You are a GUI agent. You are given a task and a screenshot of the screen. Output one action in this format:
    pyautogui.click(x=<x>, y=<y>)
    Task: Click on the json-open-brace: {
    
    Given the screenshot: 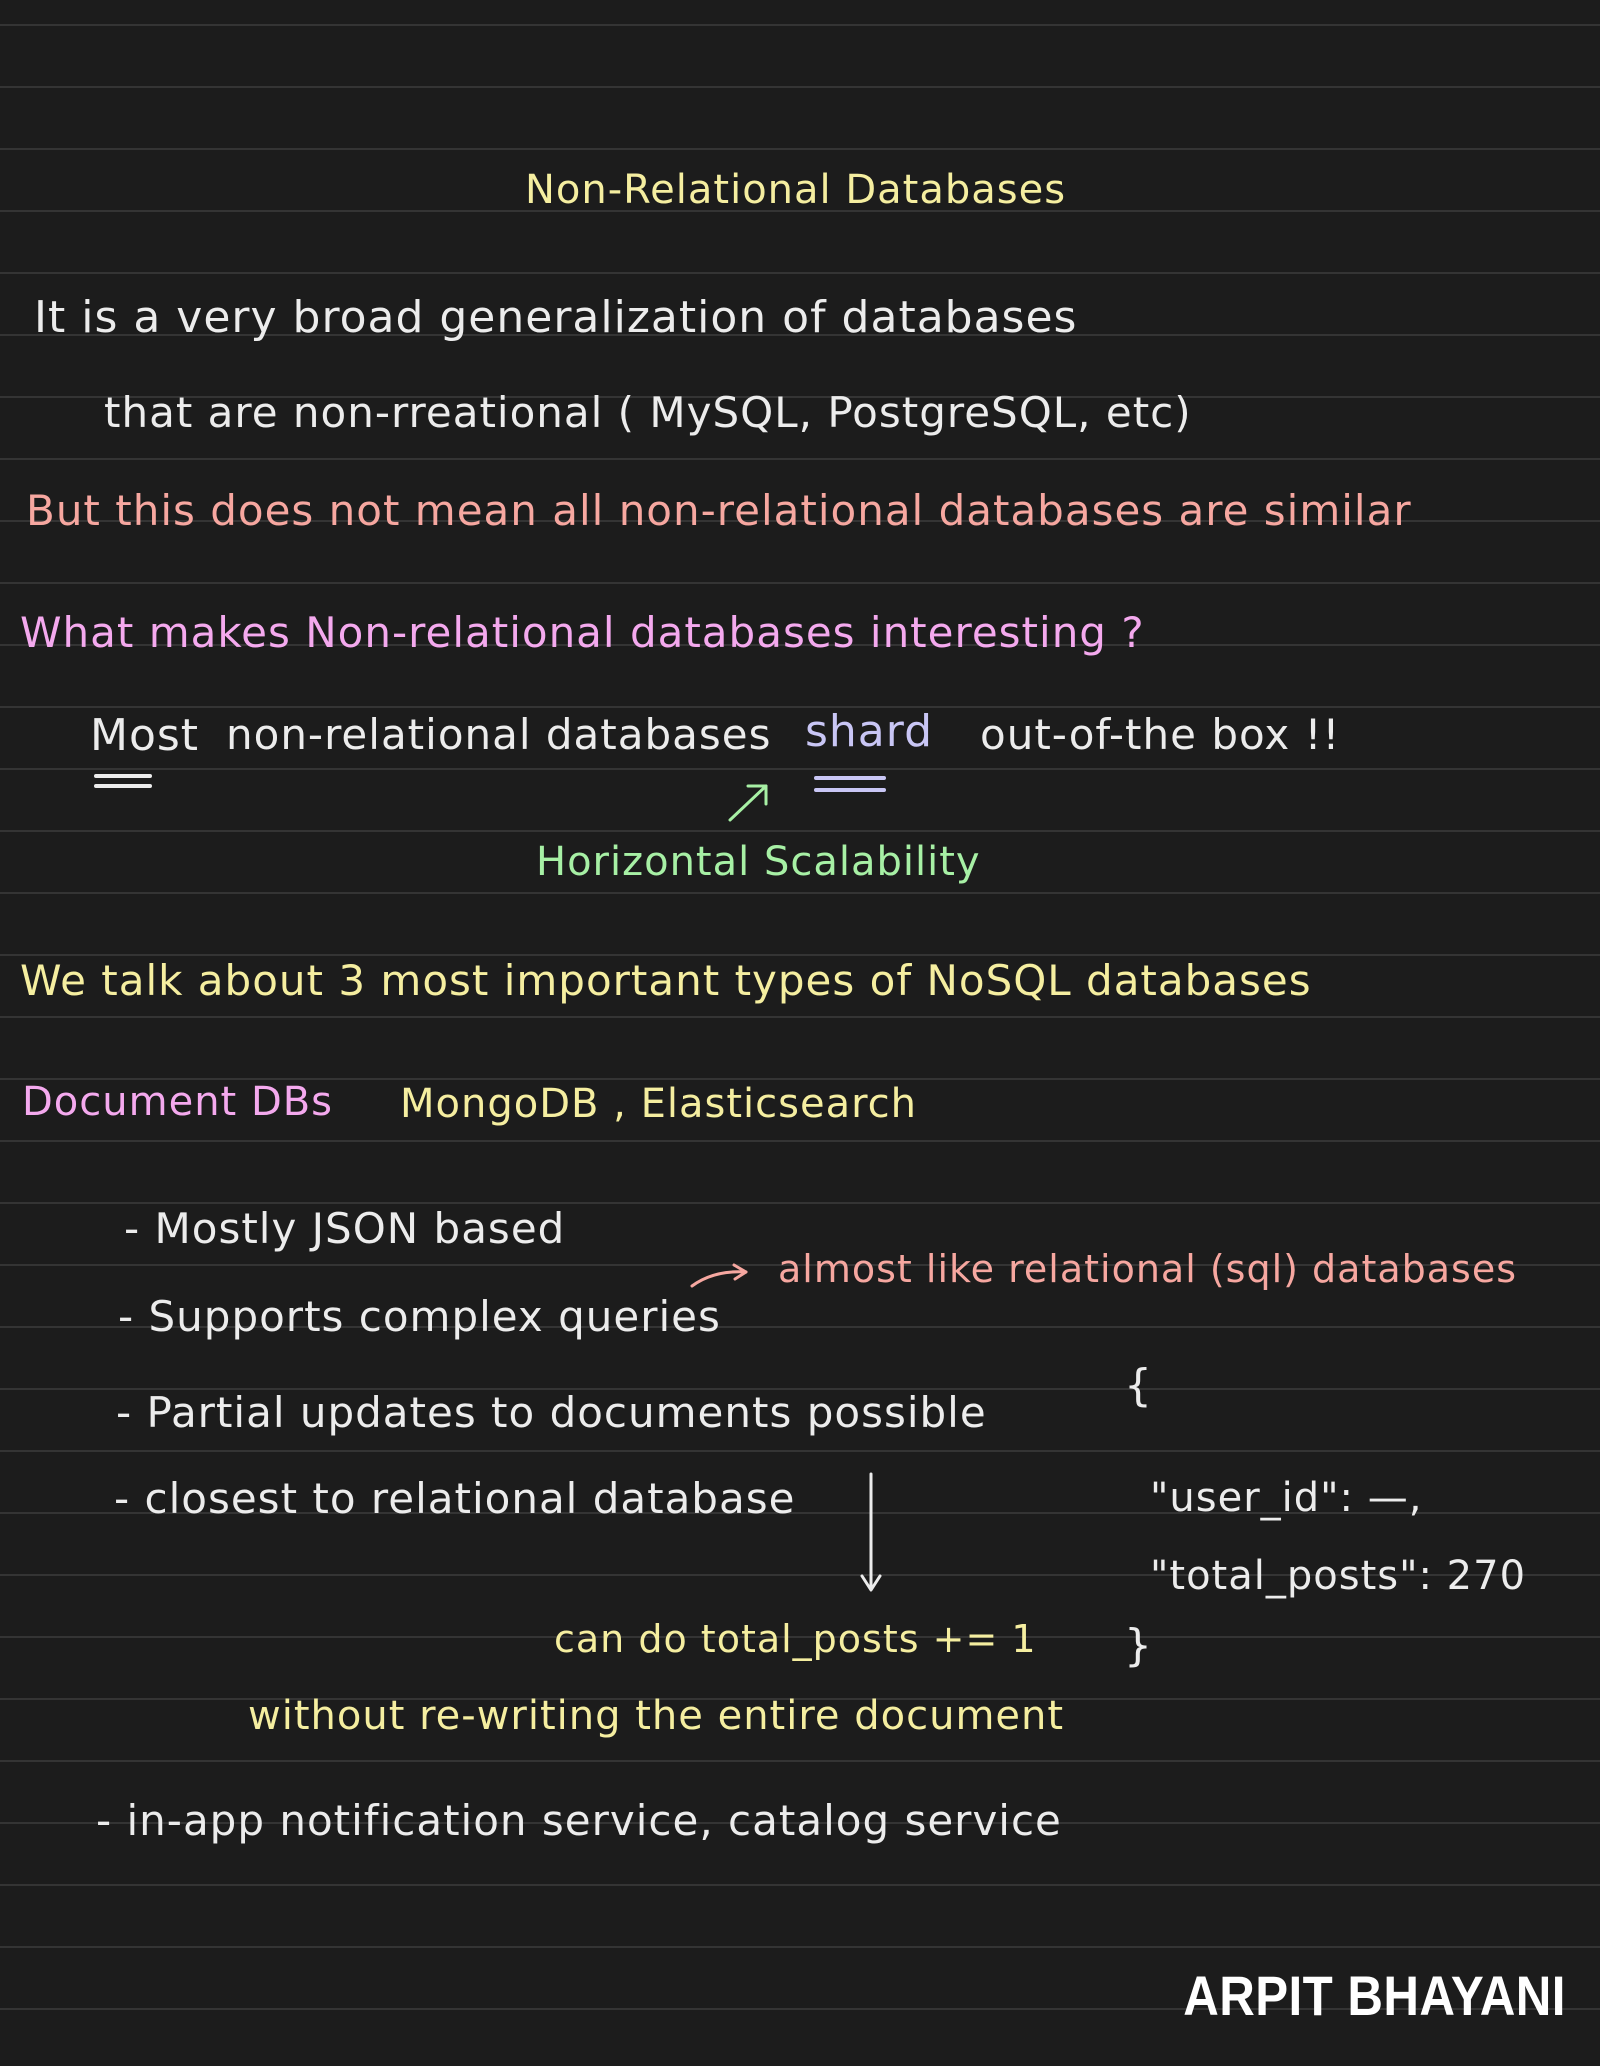 What is the action you would take?
    pyautogui.click(x=1138, y=1385)
    